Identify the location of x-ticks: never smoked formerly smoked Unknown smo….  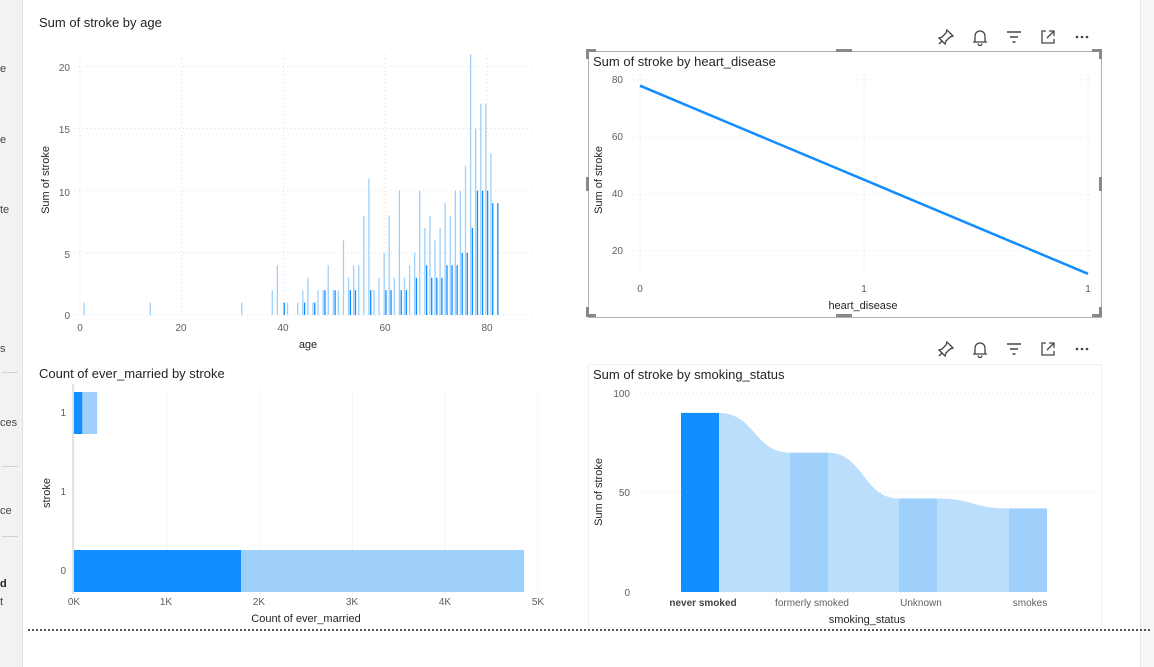
(858, 603).